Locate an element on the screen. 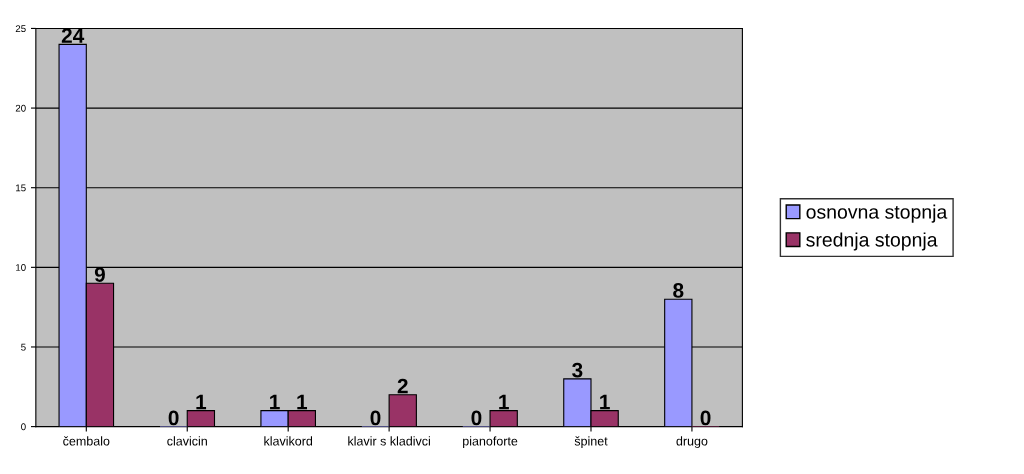 The width and height of the screenshot is (1024, 474). y-tick-label: 5 is located at coordinates (23, 347).